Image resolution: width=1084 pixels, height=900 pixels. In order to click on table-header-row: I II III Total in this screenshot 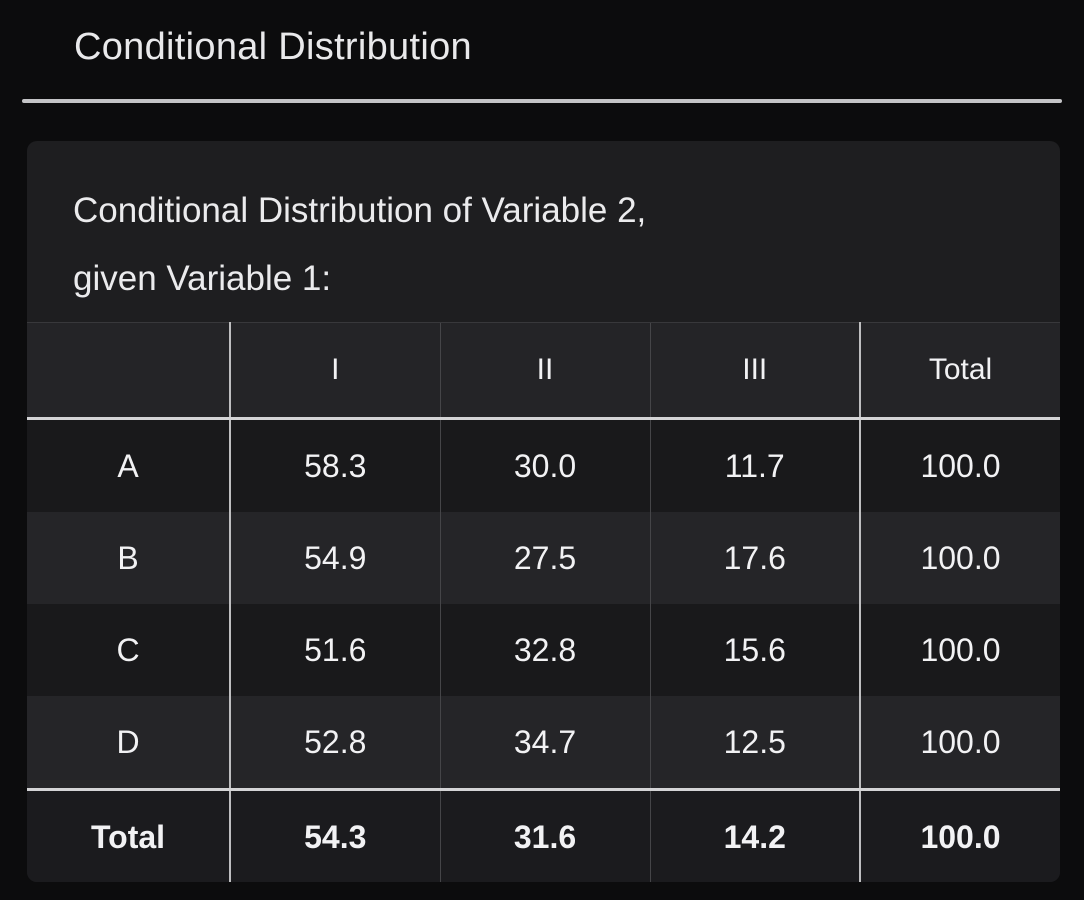, I will do `click(543, 371)`.